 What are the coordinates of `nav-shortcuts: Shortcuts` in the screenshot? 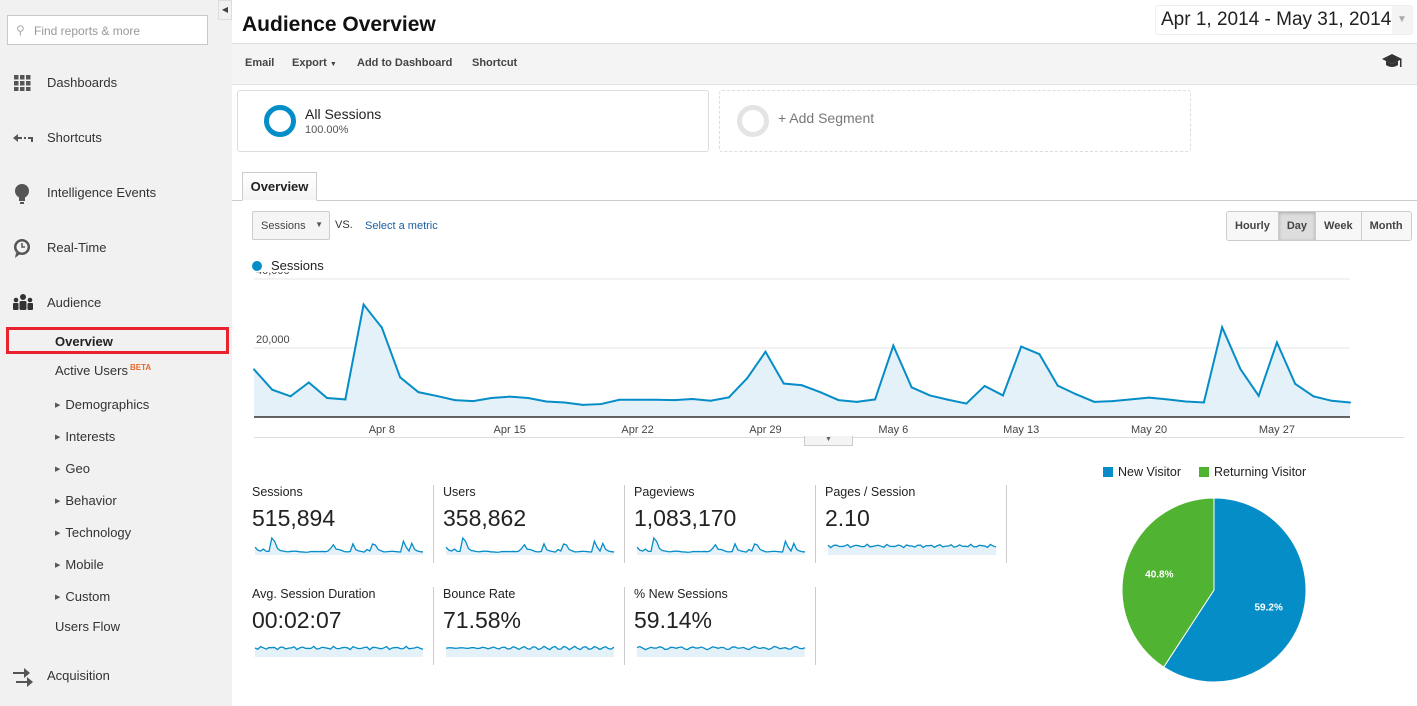 It's located at (116, 138).